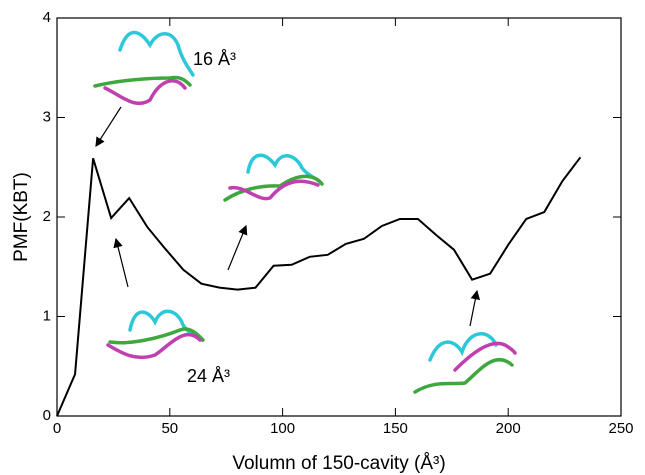  Describe the element at coordinates (214, 59) in the screenshot. I see `annotation: 16 Å³` at that location.